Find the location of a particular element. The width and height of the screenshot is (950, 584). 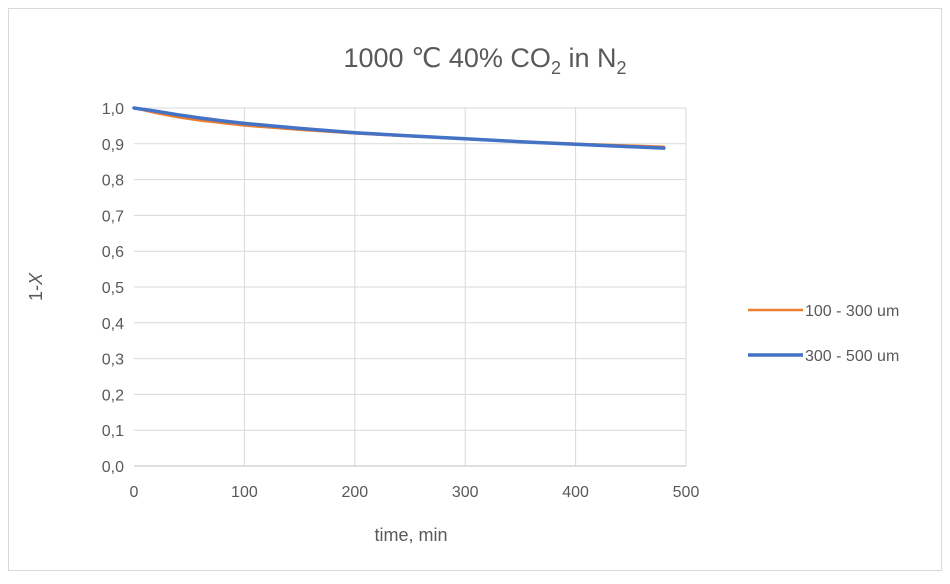

chart-title-mid: in N is located at coordinates (589, 58).